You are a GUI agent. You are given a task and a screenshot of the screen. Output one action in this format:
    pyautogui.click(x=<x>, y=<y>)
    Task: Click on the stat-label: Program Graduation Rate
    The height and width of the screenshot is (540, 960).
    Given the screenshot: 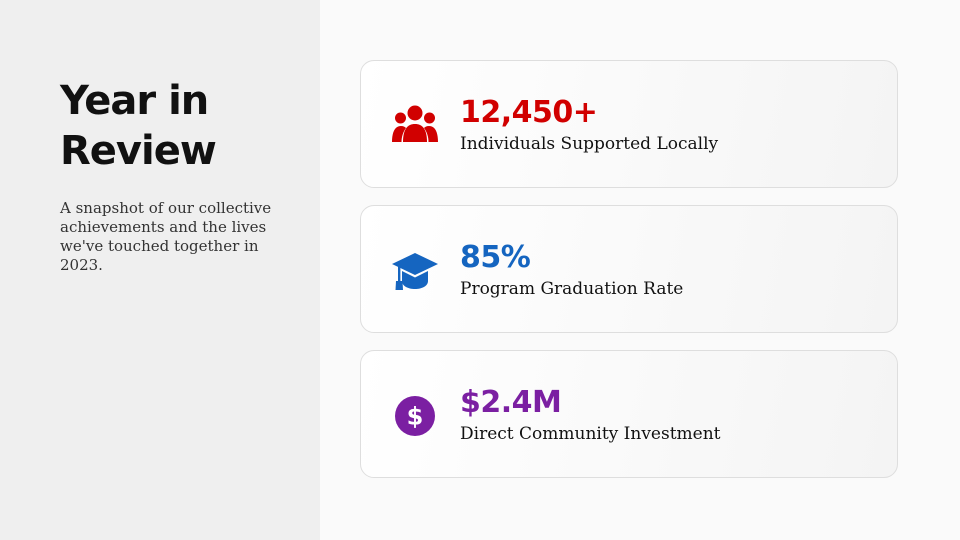 What is the action you would take?
    pyautogui.click(x=572, y=289)
    